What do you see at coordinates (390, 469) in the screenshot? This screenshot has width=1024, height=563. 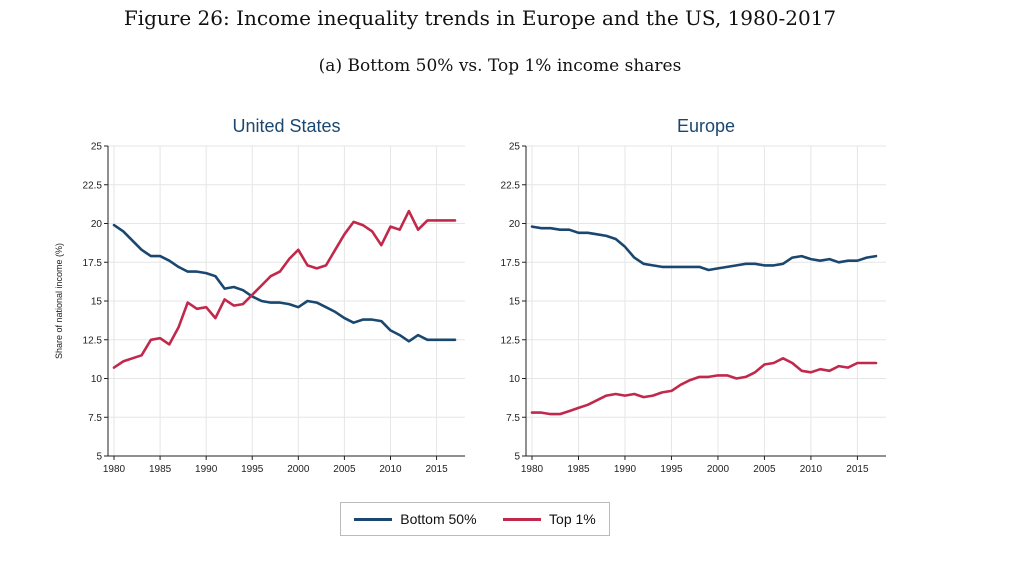 I see `us-xtick-label: 2010` at bounding box center [390, 469].